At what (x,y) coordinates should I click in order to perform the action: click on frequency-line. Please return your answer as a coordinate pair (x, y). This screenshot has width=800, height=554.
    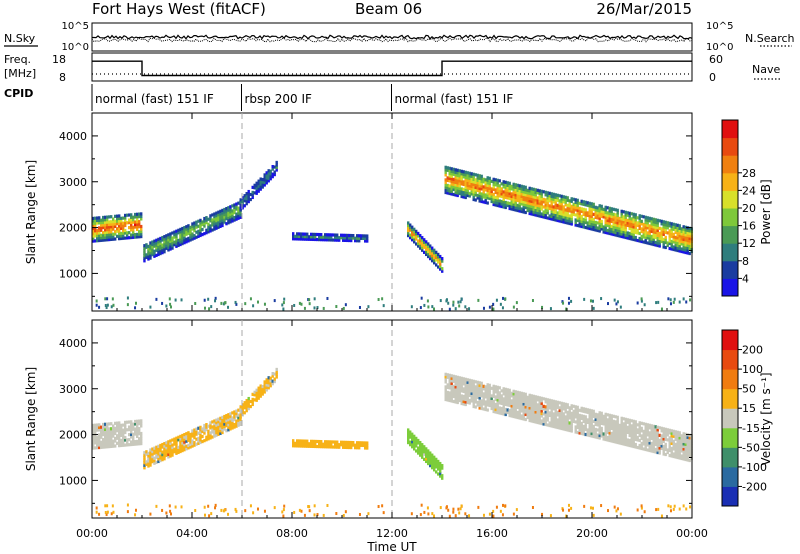
    Looking at the image, I should click on (392, 68).